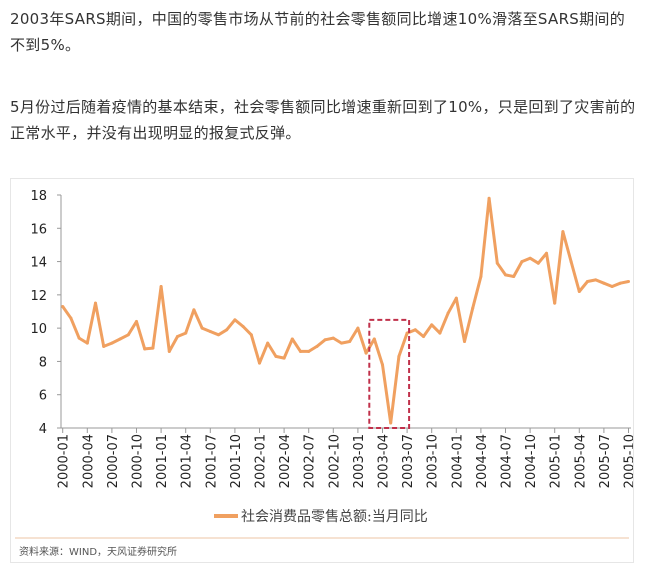 The image size is (651, 575). Describe the element at coordinates (628, 461) in the screenshot. I see `x-tick-label: 2005-10` at that location.